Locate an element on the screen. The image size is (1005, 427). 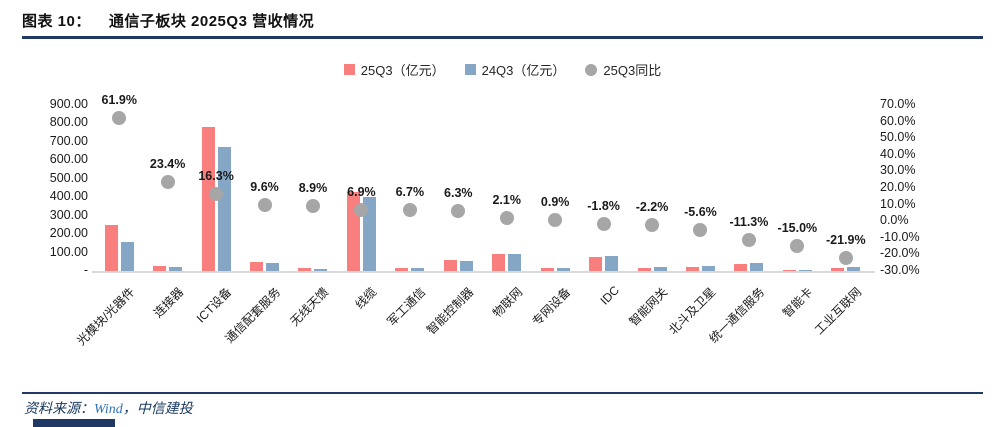
legend-circle-marker-icon is located at coordinates (591, 69).